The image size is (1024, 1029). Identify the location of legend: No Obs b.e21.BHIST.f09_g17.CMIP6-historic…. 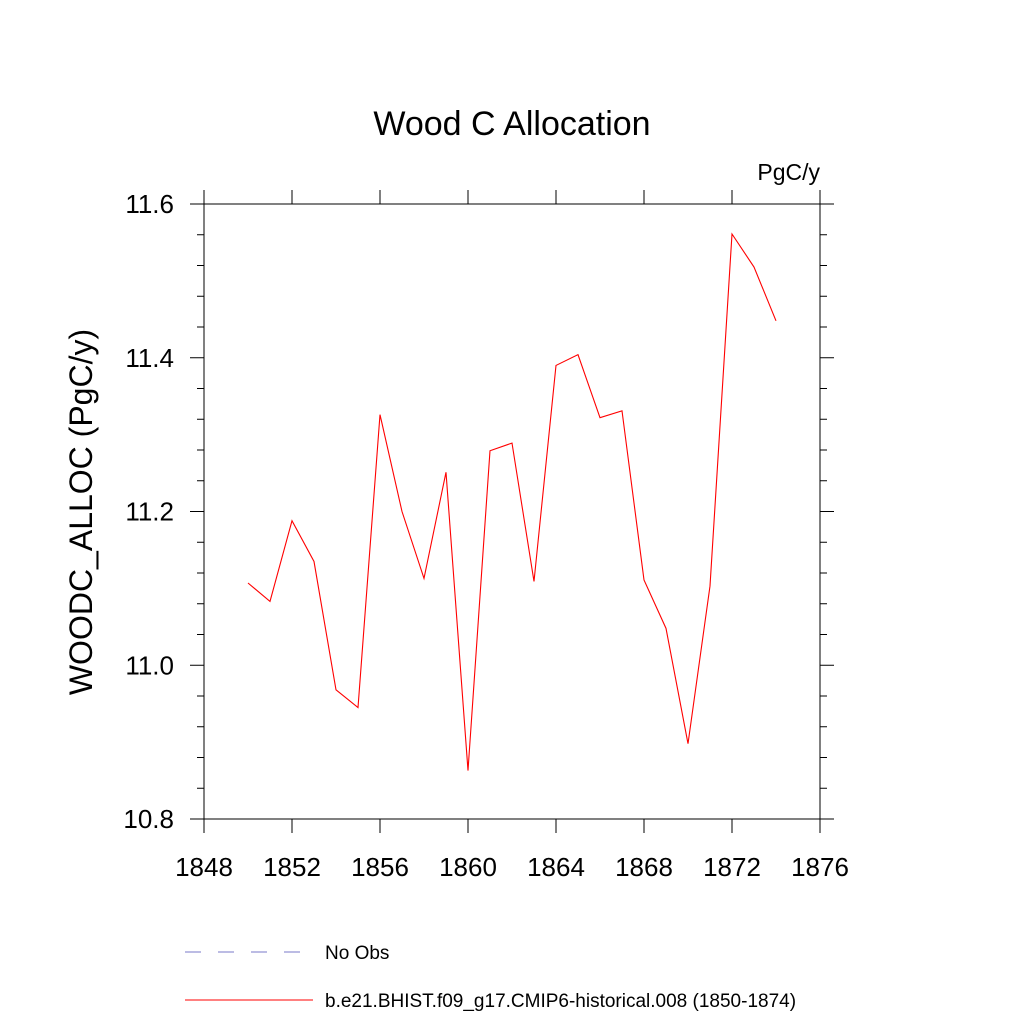
(490, 977).